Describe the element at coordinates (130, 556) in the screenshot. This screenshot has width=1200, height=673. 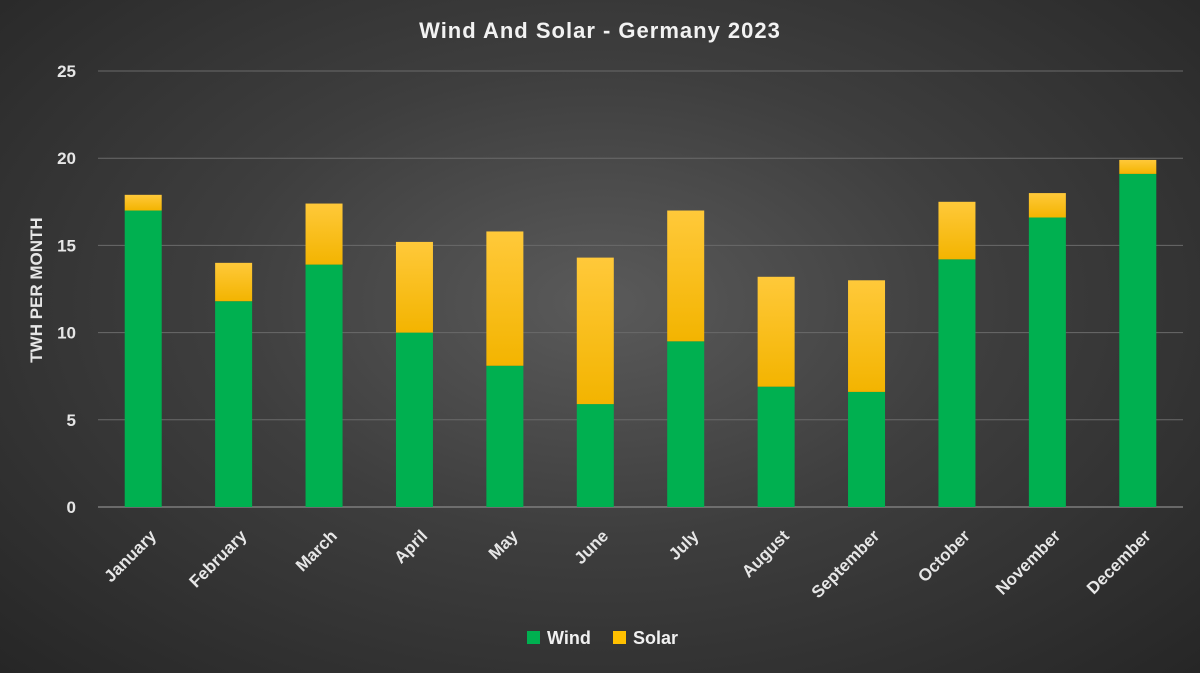
I see `x-tick-label: January` at that location.